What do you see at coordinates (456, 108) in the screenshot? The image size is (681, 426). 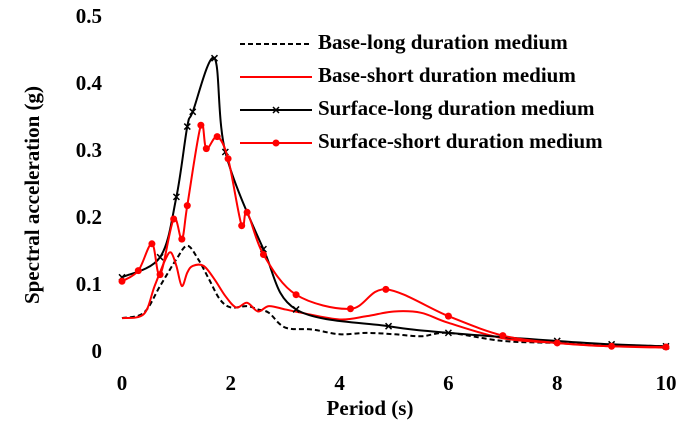 I see `legend-label: Surface-long duration medium` at bounding box center [456, 108].